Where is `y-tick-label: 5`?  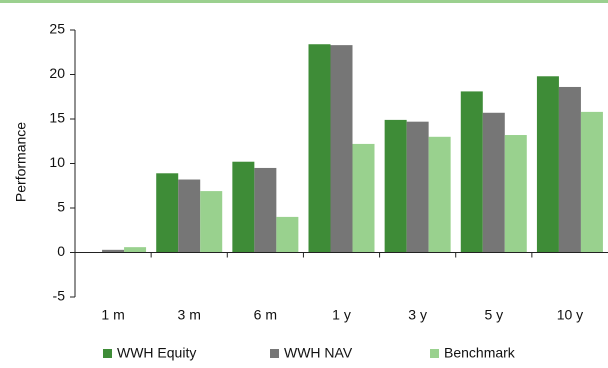 y-tick-label: 5 is located at coordinates (61, 207).